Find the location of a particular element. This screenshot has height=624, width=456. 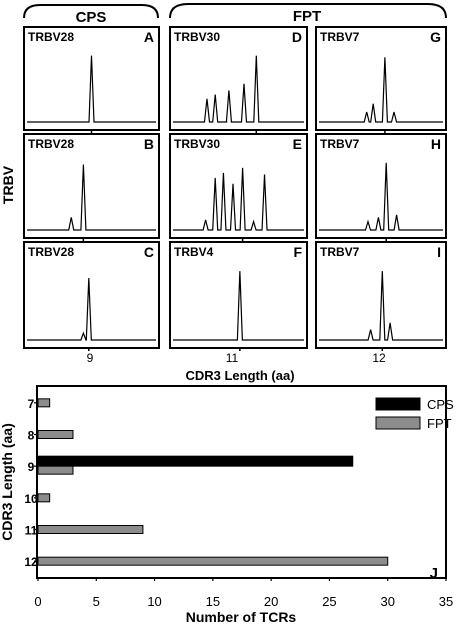

x-tick-label-25: 25 is located at coordinates (329, 601).